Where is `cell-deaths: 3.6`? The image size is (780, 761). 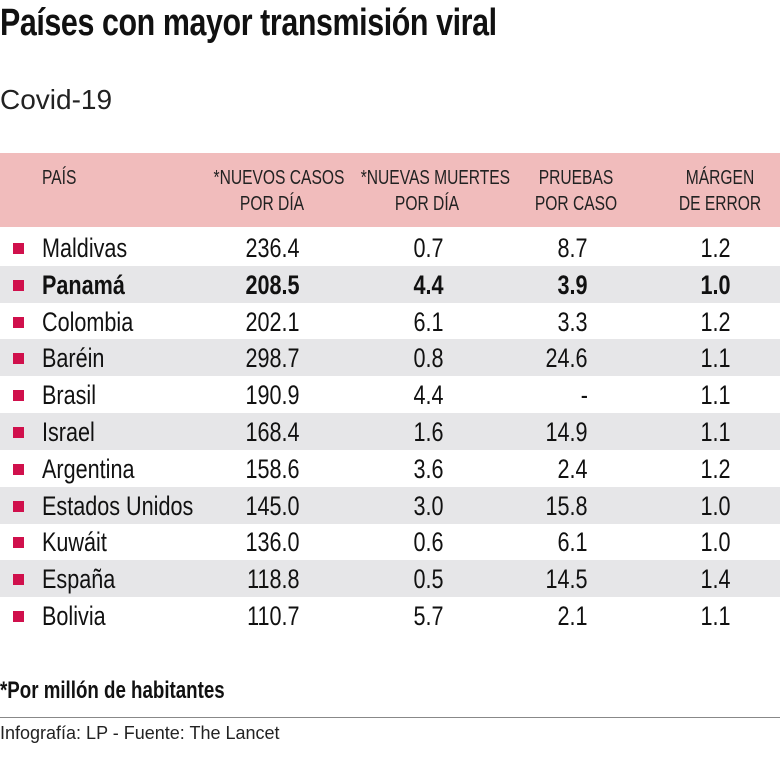 cell-deaths: 3.6 is located at coordinates (428, 468).